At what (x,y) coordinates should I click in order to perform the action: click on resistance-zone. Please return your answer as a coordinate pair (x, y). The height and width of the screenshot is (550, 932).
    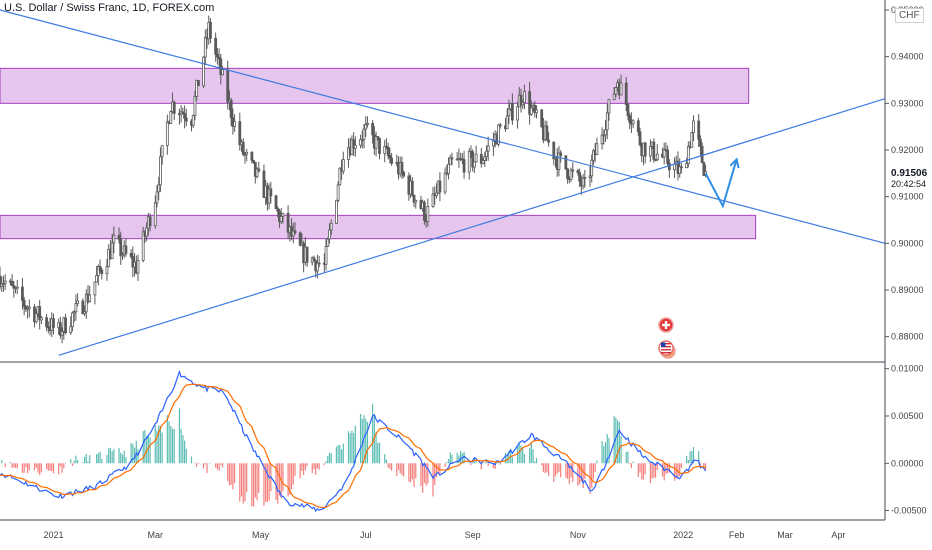
    Looking at the image, I should click on (375, 85).